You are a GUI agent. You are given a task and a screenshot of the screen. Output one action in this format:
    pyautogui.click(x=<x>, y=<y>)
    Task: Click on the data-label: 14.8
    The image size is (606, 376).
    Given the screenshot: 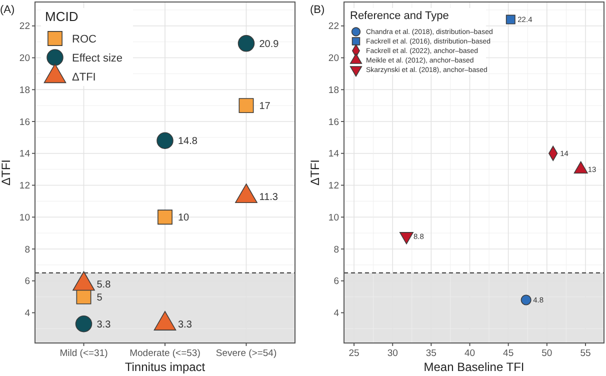 What is the action you would take?
    pyautogui.click(x=188, y=142)
    